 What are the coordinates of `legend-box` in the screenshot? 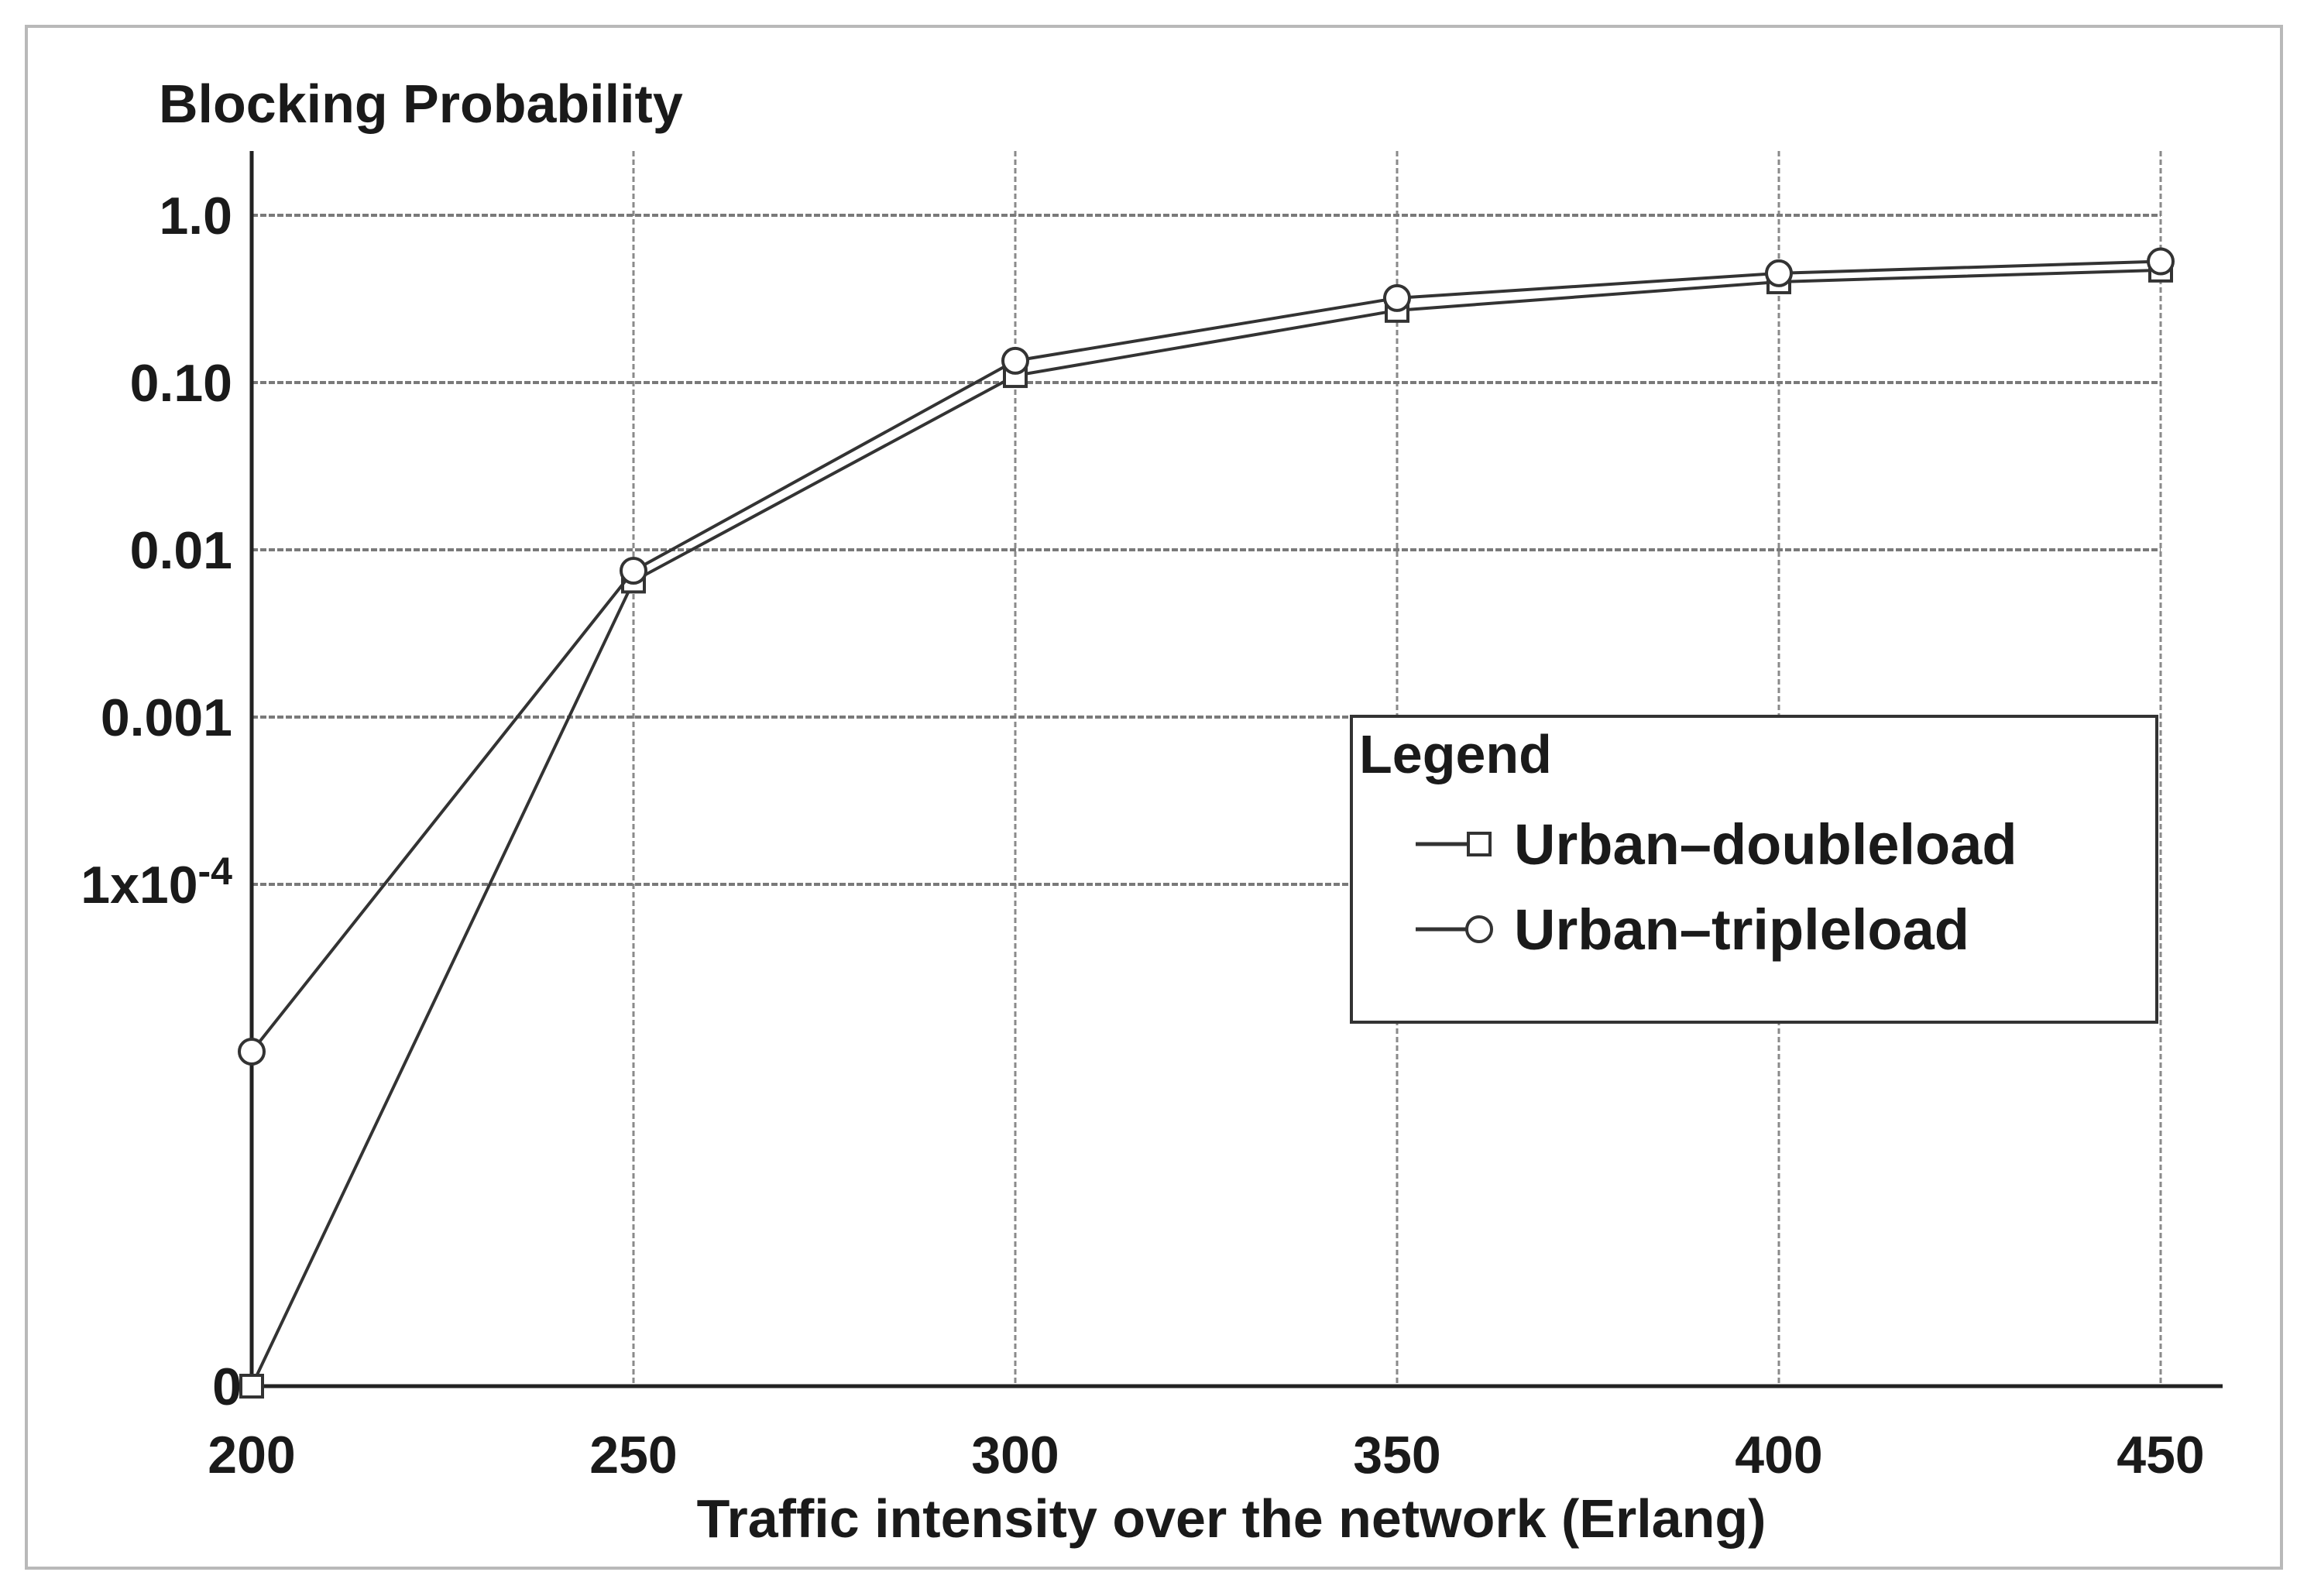 It's located at (1754, 869).